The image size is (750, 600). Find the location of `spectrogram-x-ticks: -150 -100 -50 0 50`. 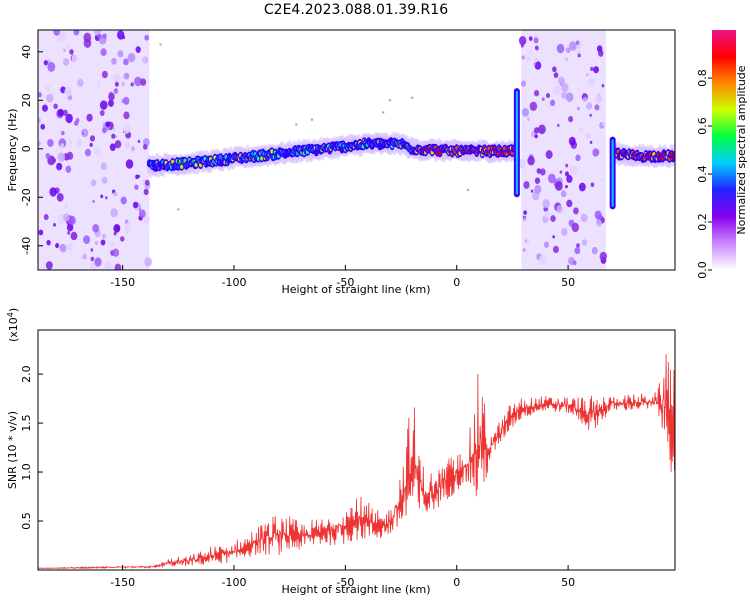

spectrogram-x-ticks: -150 -100 -50 0 50 is located at coordinates (342, 277).